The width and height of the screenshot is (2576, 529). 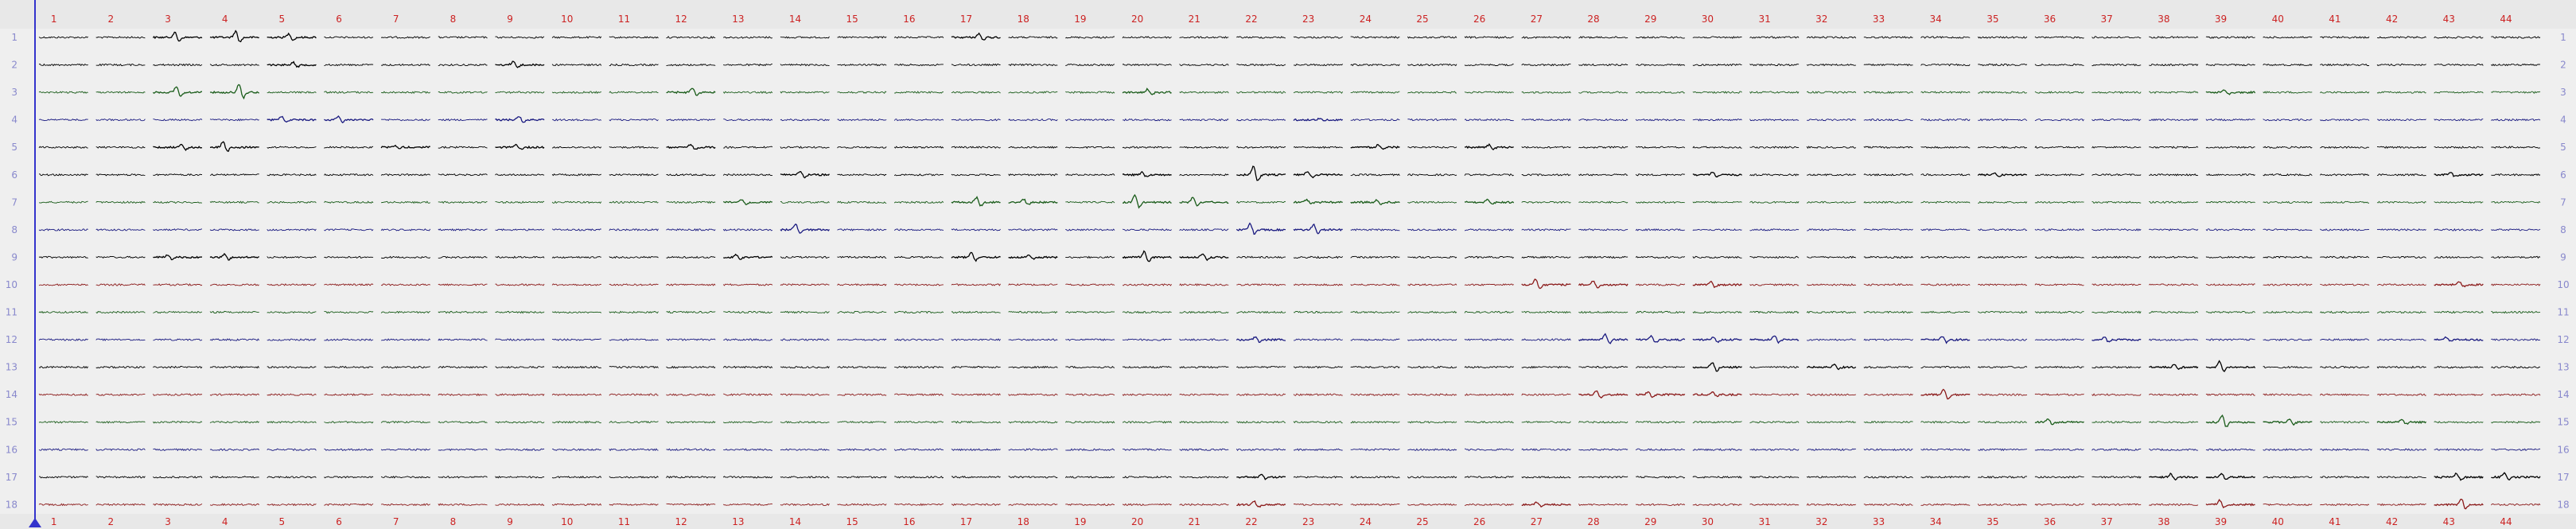 What do you see at coordinates (35, 263) in the screenshot?
I see `time-cursor` at bounding box center [35, 263].